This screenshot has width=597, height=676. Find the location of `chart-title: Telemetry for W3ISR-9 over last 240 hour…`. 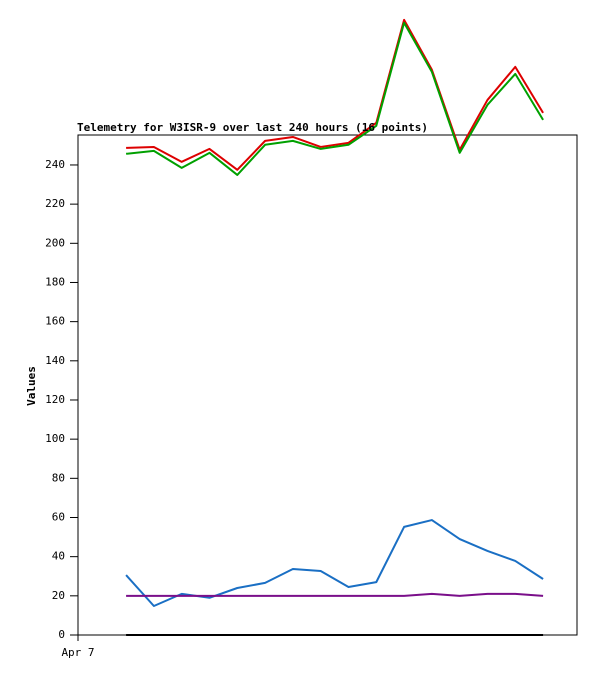

chart-title: Telemetry for W3ISR-9 over last 240 hour… is located at coordinates (252, 127).